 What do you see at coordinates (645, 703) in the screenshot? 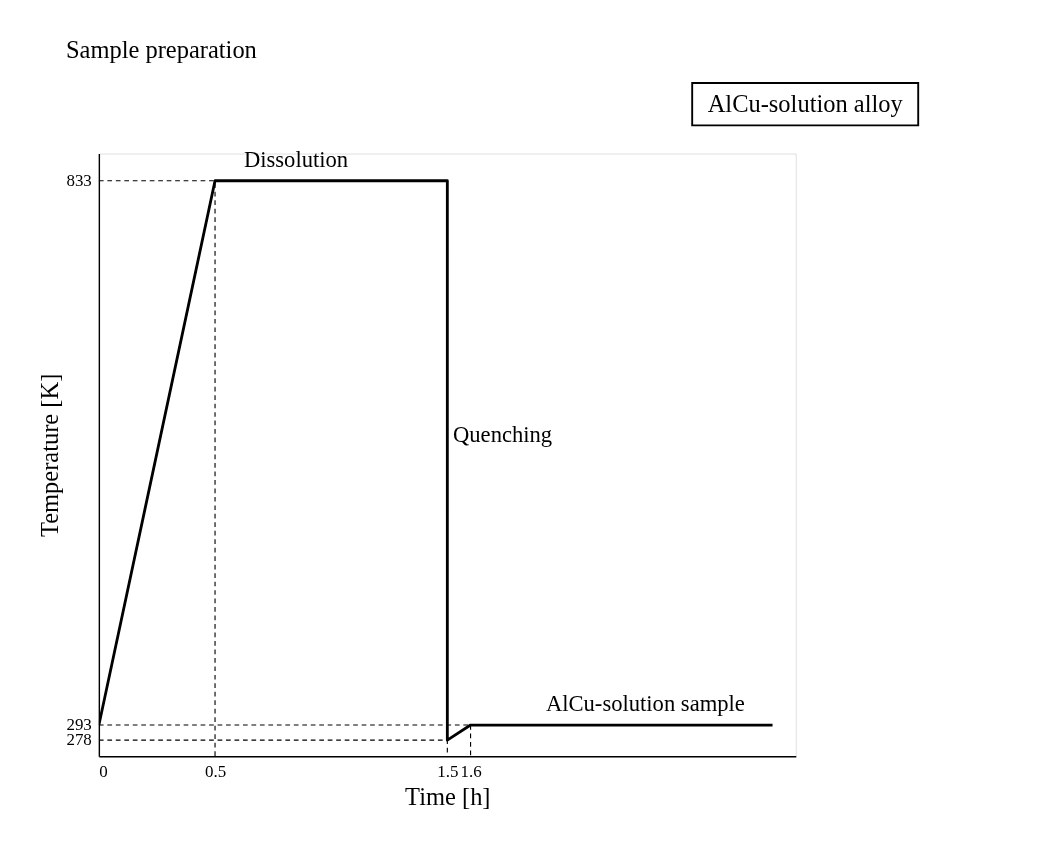
I see `annotation: AlCu-solution sample` at bounding box center [645, 703].